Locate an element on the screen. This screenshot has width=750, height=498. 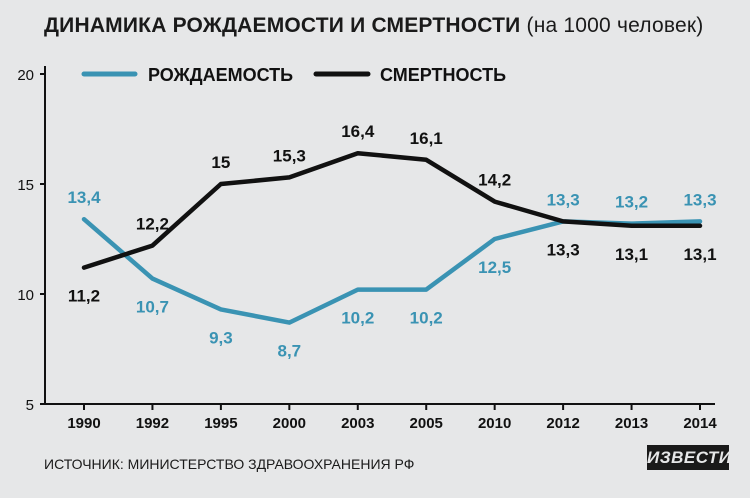
legend-label: СМЕРТНОСТЬ is located at coordinates (443, 75).